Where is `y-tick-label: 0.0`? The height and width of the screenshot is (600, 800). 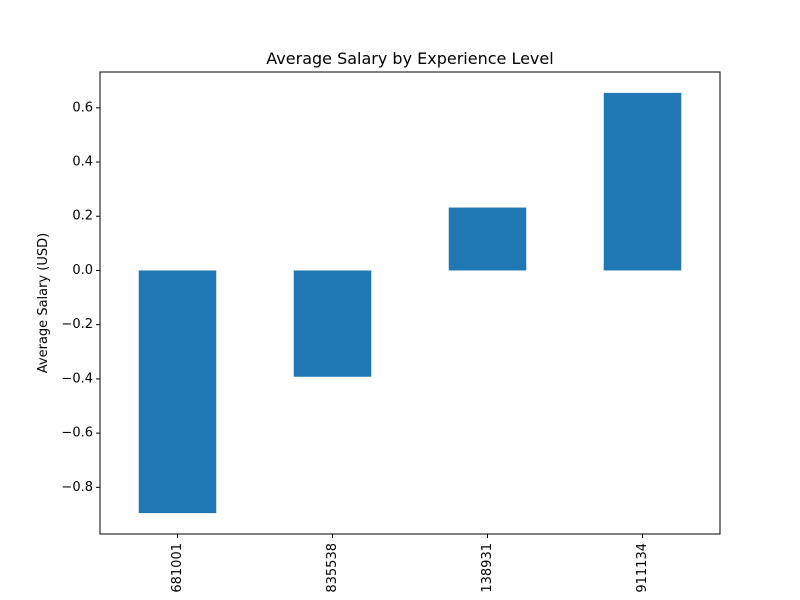
y-tick-label: 0.0 is located at coordinates (82, 270).